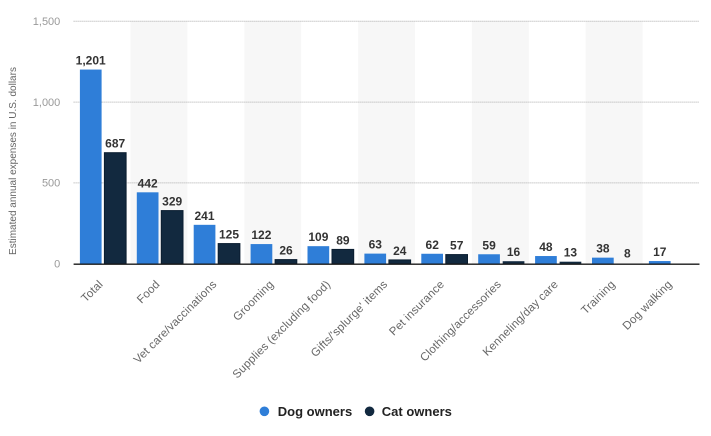 Image resolution: width=711 pixels, height=436 pixels. I want to click on svg-text: 329, so click(172, 202).